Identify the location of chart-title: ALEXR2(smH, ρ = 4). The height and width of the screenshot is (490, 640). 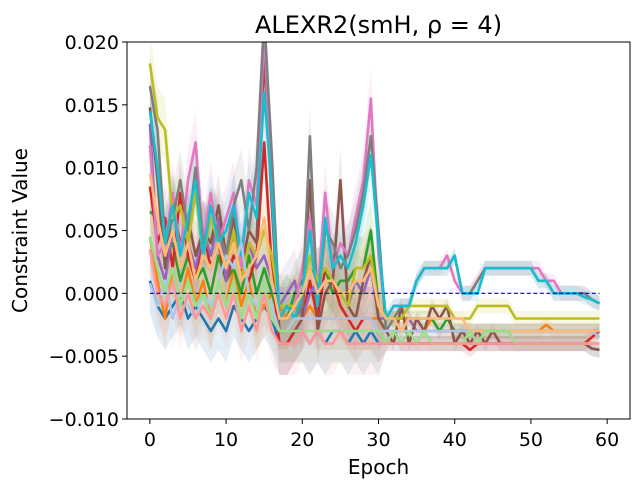
(378, 25).